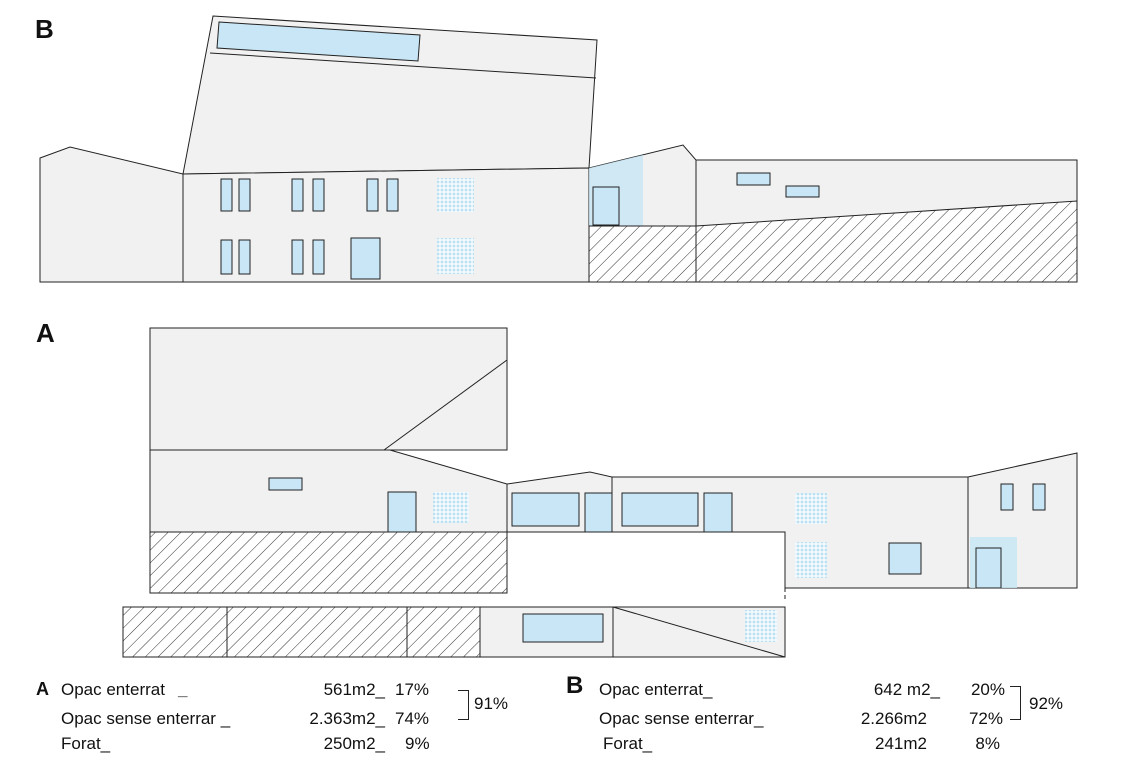  What do you see at coordinates (44, 29) in the screenshot?
I see `section-b-label: B` at bounding box center [44, 29].